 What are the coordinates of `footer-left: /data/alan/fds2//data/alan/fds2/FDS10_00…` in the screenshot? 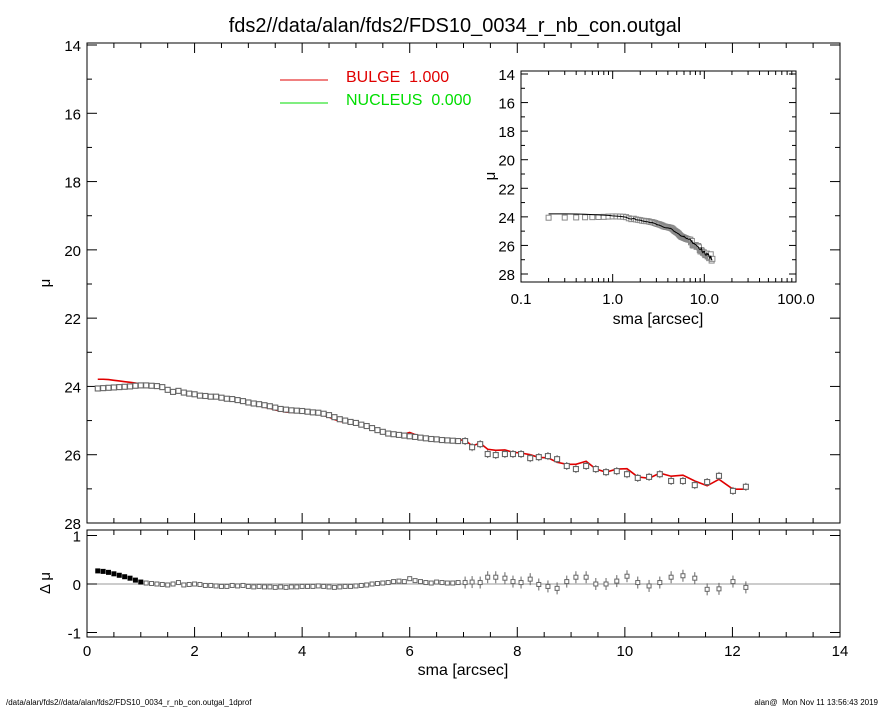 It's located at (129, 702).